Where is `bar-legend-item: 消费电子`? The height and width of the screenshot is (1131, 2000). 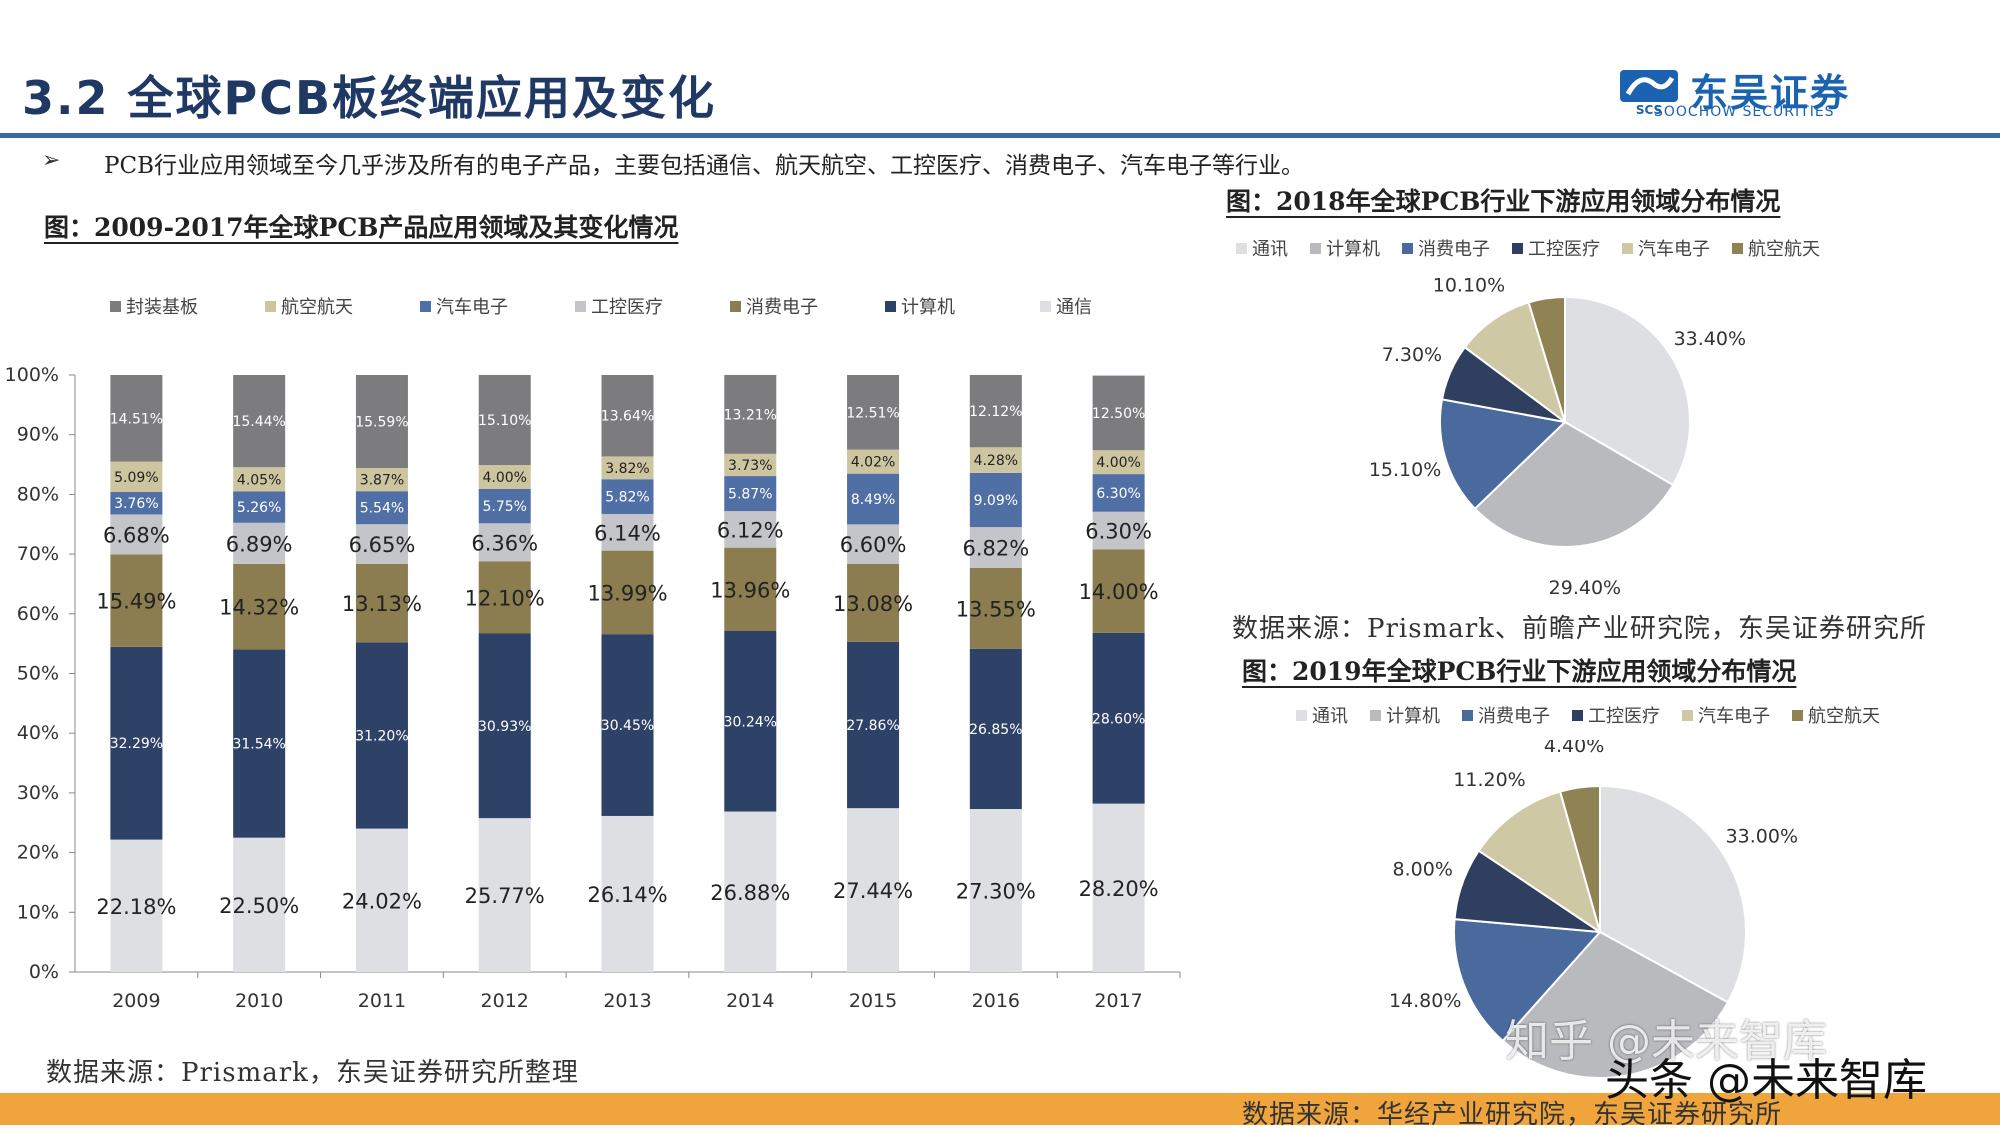 bar-legend-item: 消费电子 is located at coordinates (807, 306).